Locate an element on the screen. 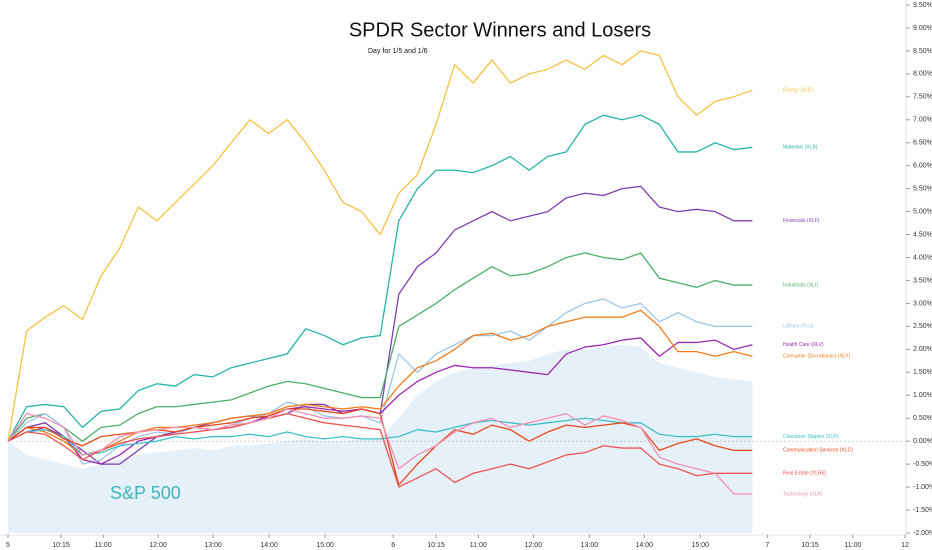 This screenshot has width=932, height=550. series-label: Consumer Discretionary (XLY) is located at coordinates (817, 357).